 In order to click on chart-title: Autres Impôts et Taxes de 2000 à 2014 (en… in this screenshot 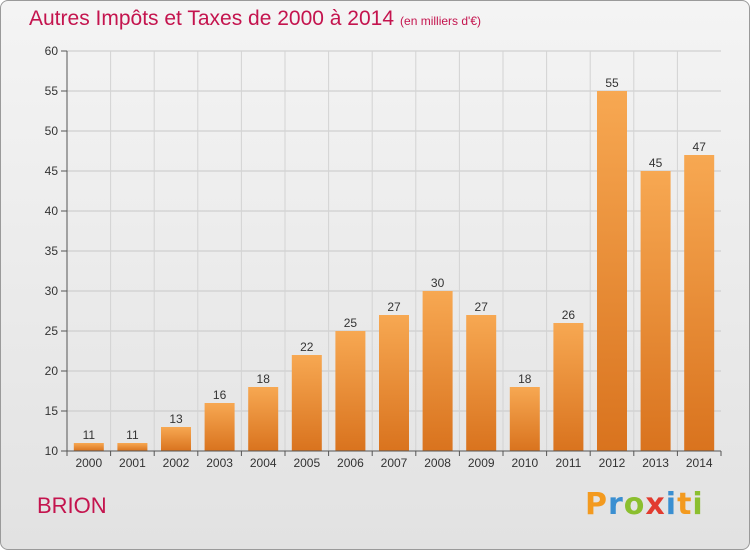, I will do `click(255, 19)`.